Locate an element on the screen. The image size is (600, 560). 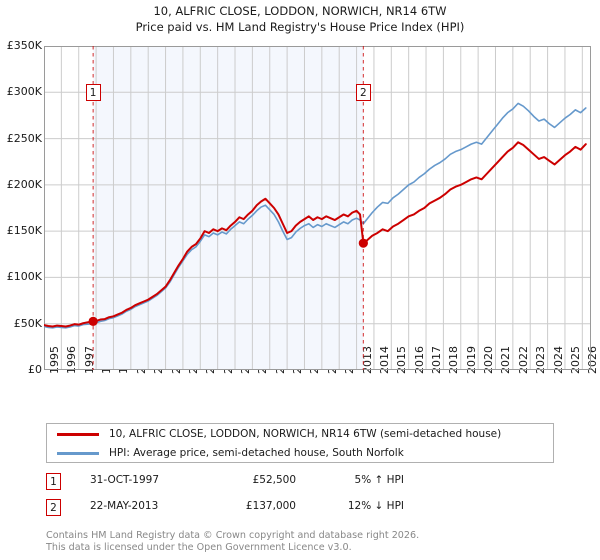
table-row: 2 22-MAY-2013 £137,000 12% ↓ HPI is located at coordinates (256, 510).